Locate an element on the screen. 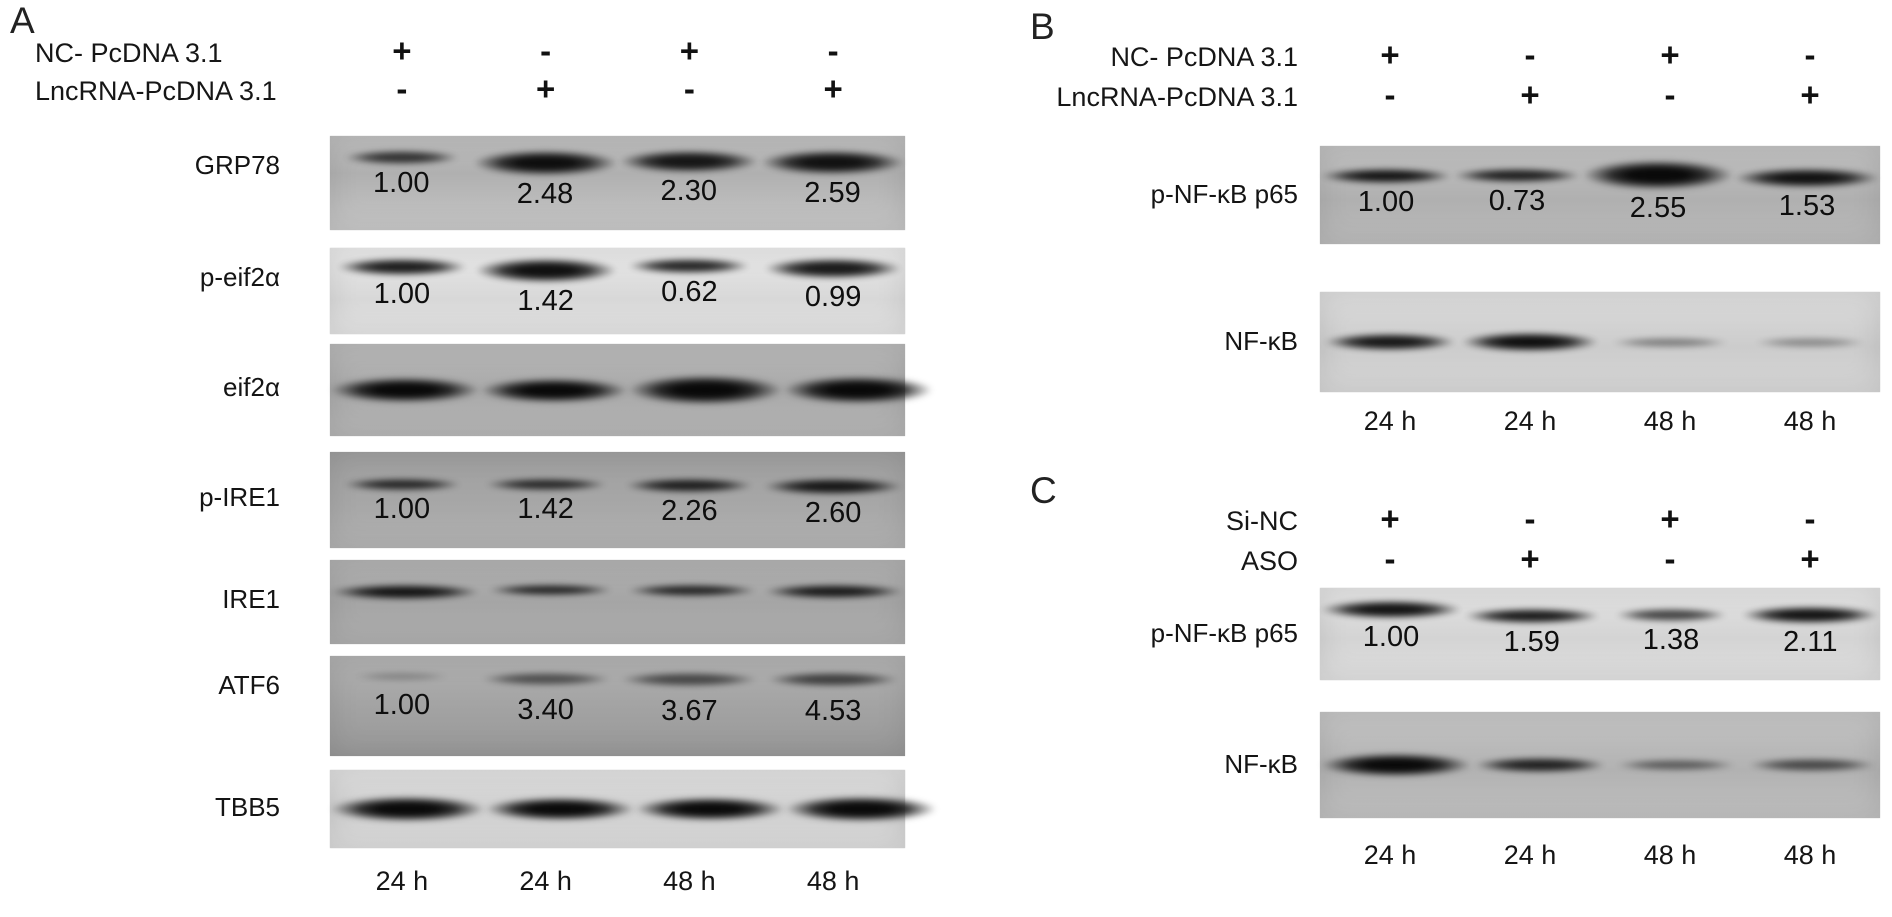 The image size is (1892, 917). blot-label-nfkb: NF-κB is located at coordinates (1261, 341).